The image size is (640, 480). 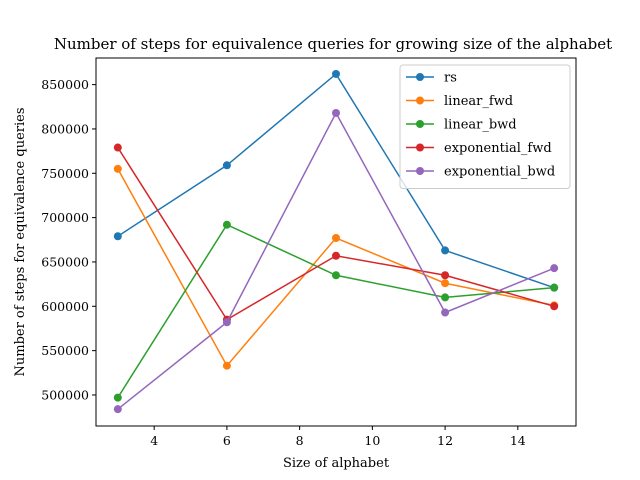 I want to click on y-tick-label: 650000, so click(x=65, y=261).